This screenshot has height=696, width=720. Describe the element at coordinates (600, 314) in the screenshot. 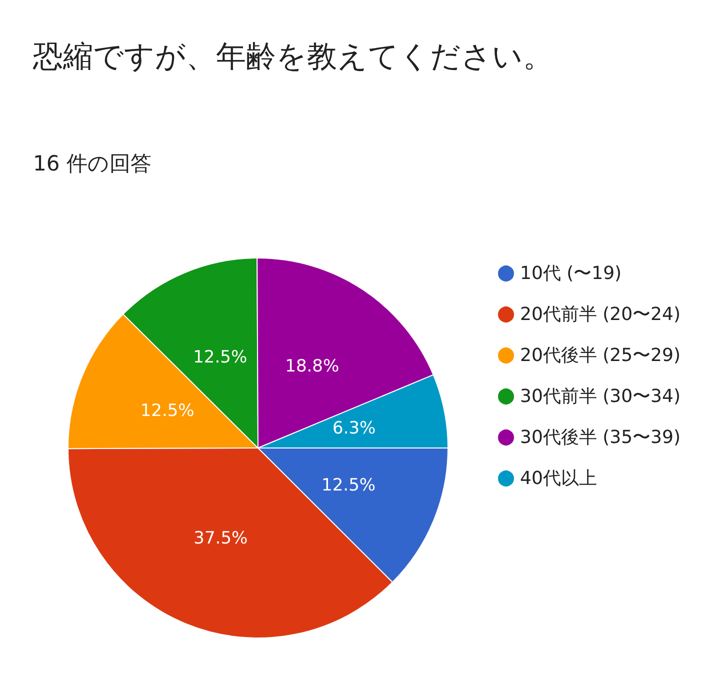

I see `legend-label: 20代前半 (20〜24)` at that location.